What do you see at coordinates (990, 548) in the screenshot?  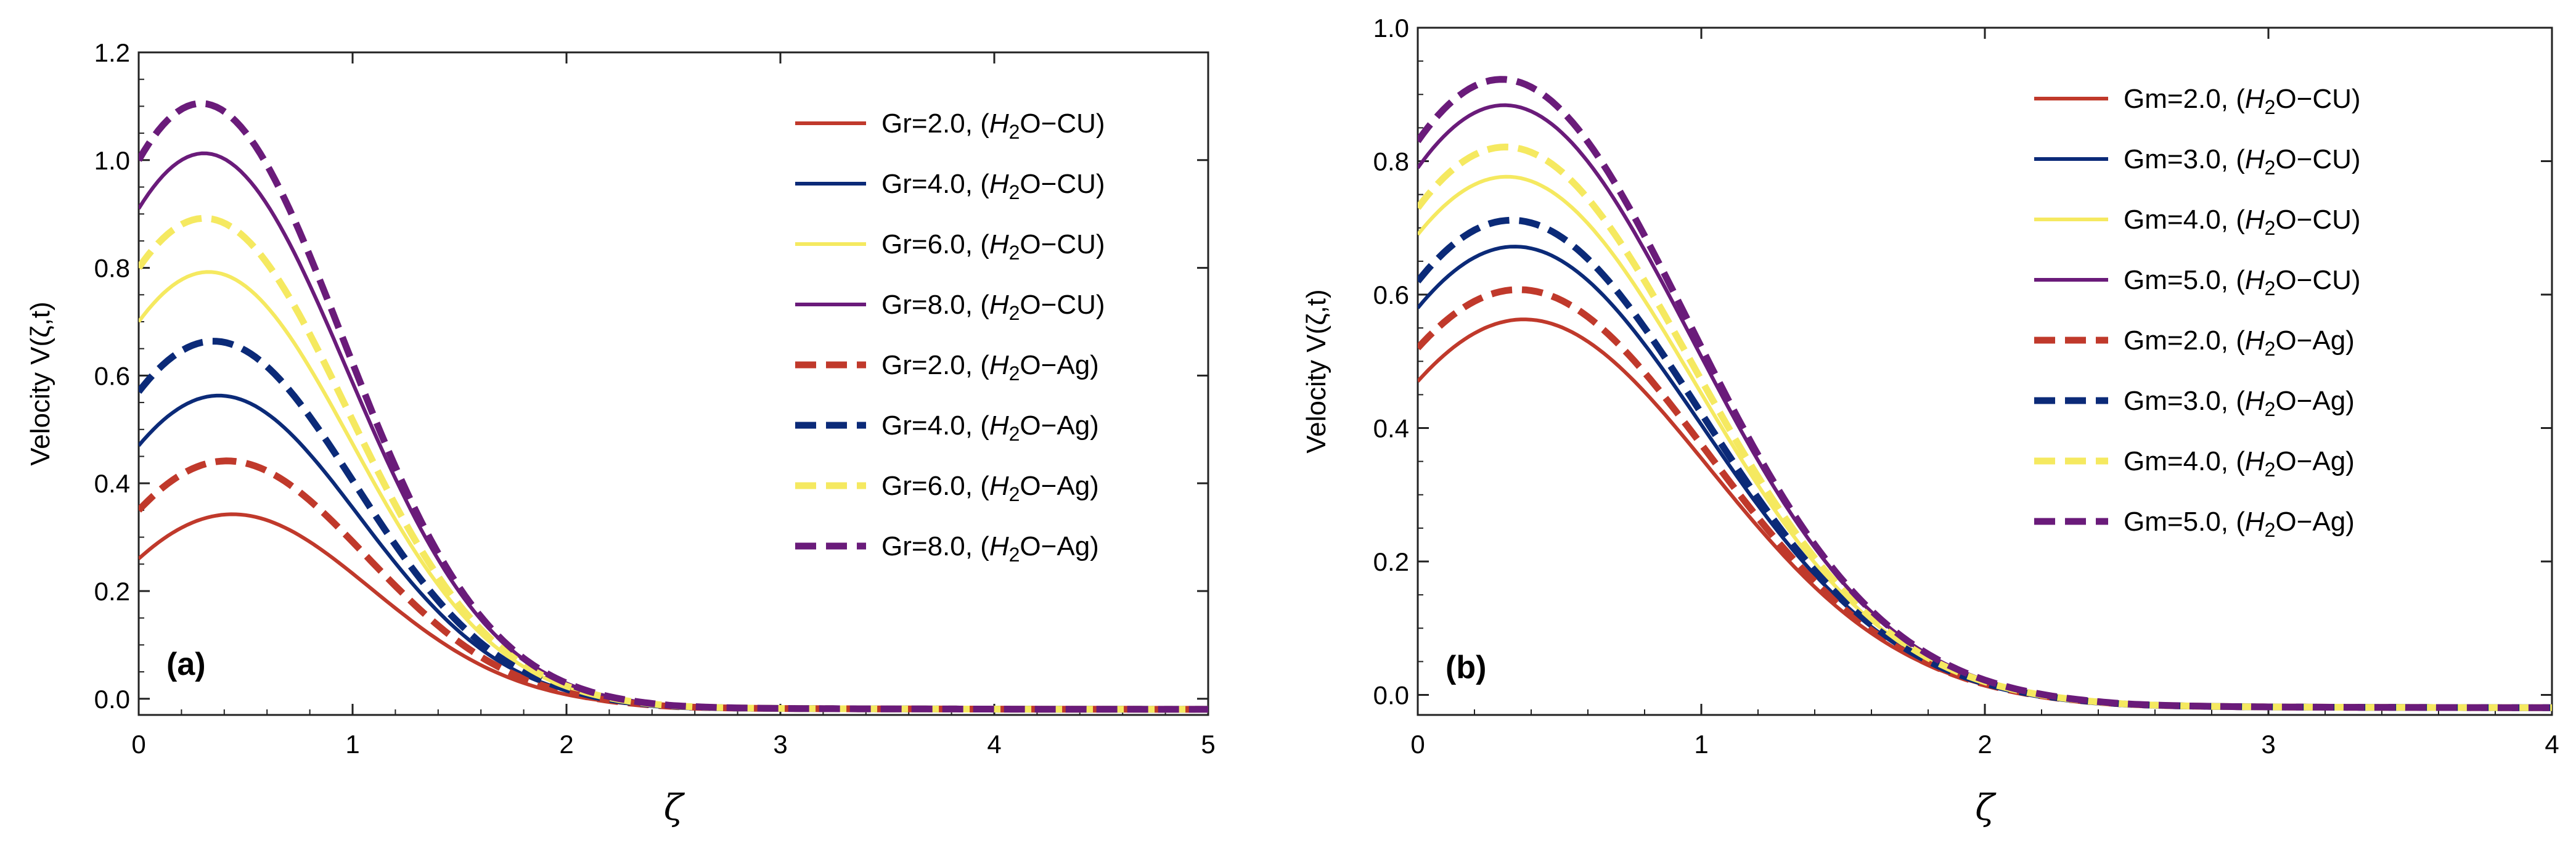 I see `legend-label: Gr=8.0, (H2O−Ag)` at bounding box center [990, 548].